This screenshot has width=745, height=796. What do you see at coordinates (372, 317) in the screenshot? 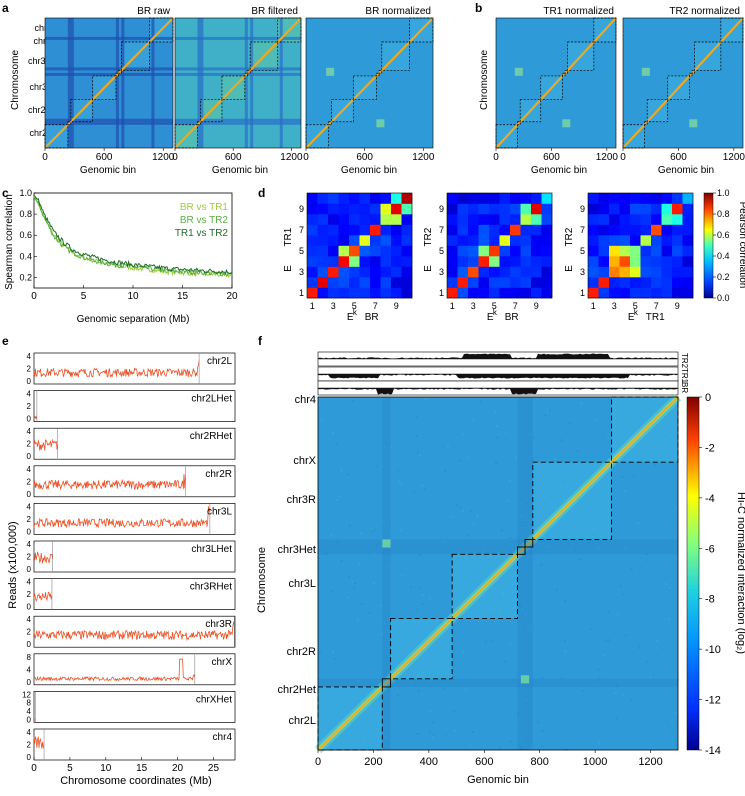
I see `x-axis-label: BR` at bounding box center [372, 317].